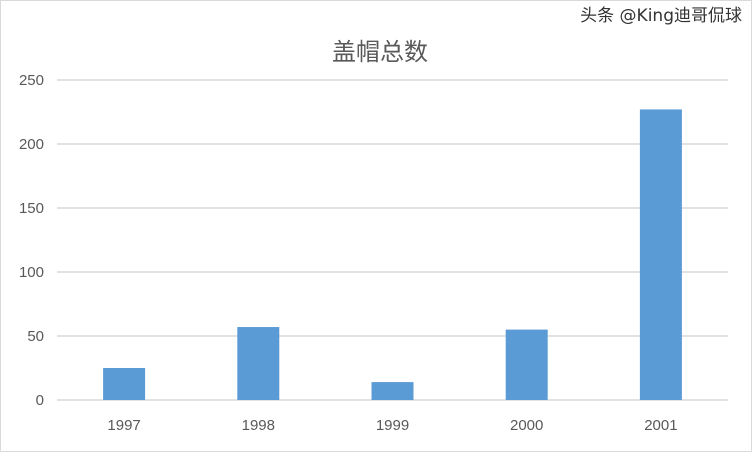 This screenshot has width=752, height=452. What do you see at coordinates (31, 144) in the screenshot?
I see `y-tick-label: 200` at bounding box center [31, 144].